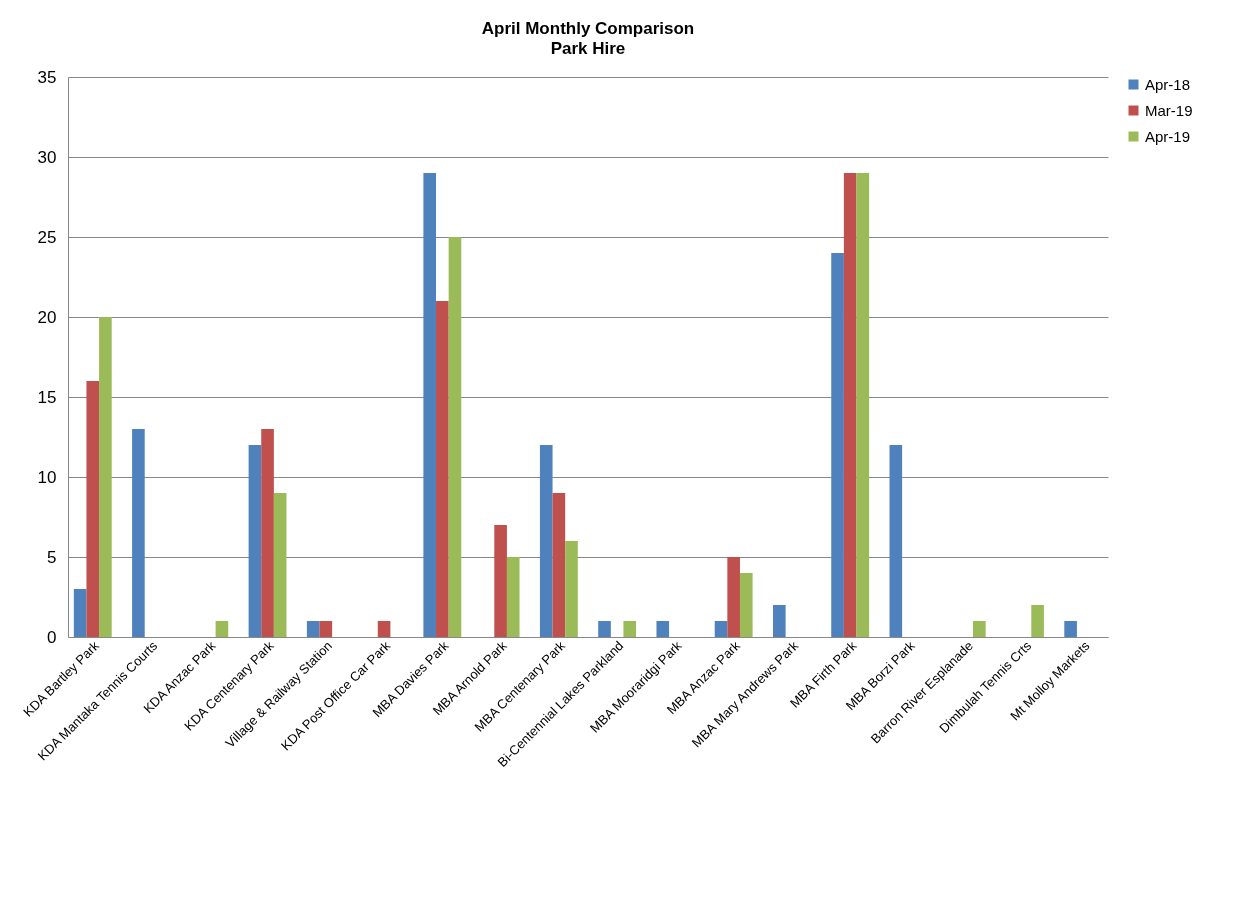  What do you see at coordinates (1168, 136) in the screenshot?
I see `legend-label: Apr-19` at bounding box center [1168, 136].